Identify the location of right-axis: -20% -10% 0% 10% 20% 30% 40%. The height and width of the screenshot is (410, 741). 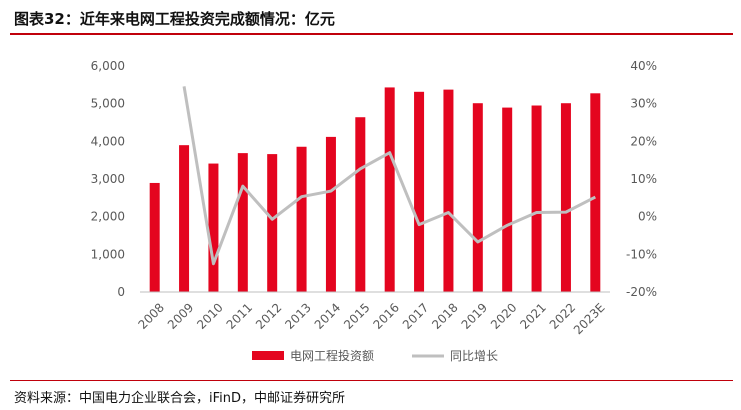
(641, 179).